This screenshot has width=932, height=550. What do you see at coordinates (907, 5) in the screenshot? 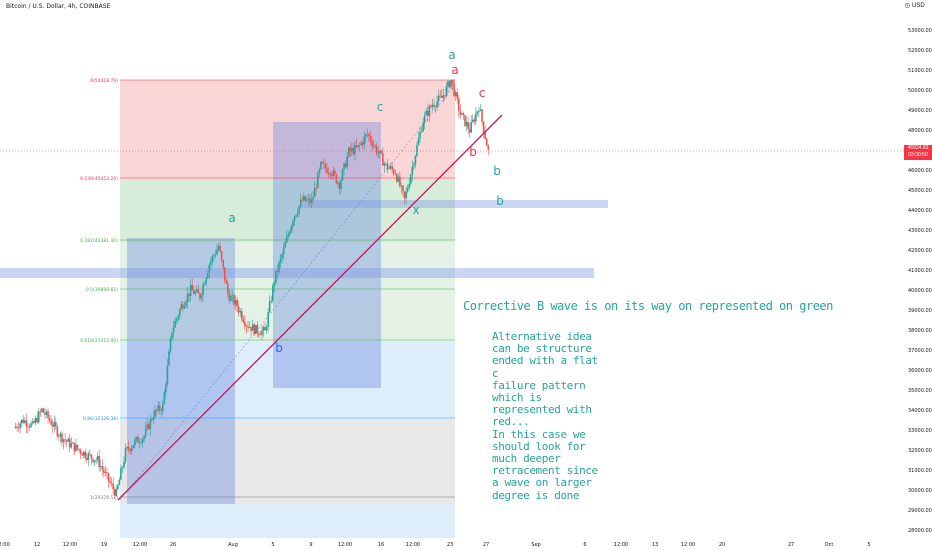
I see `settings-icon` at bounding box center [907, 5].